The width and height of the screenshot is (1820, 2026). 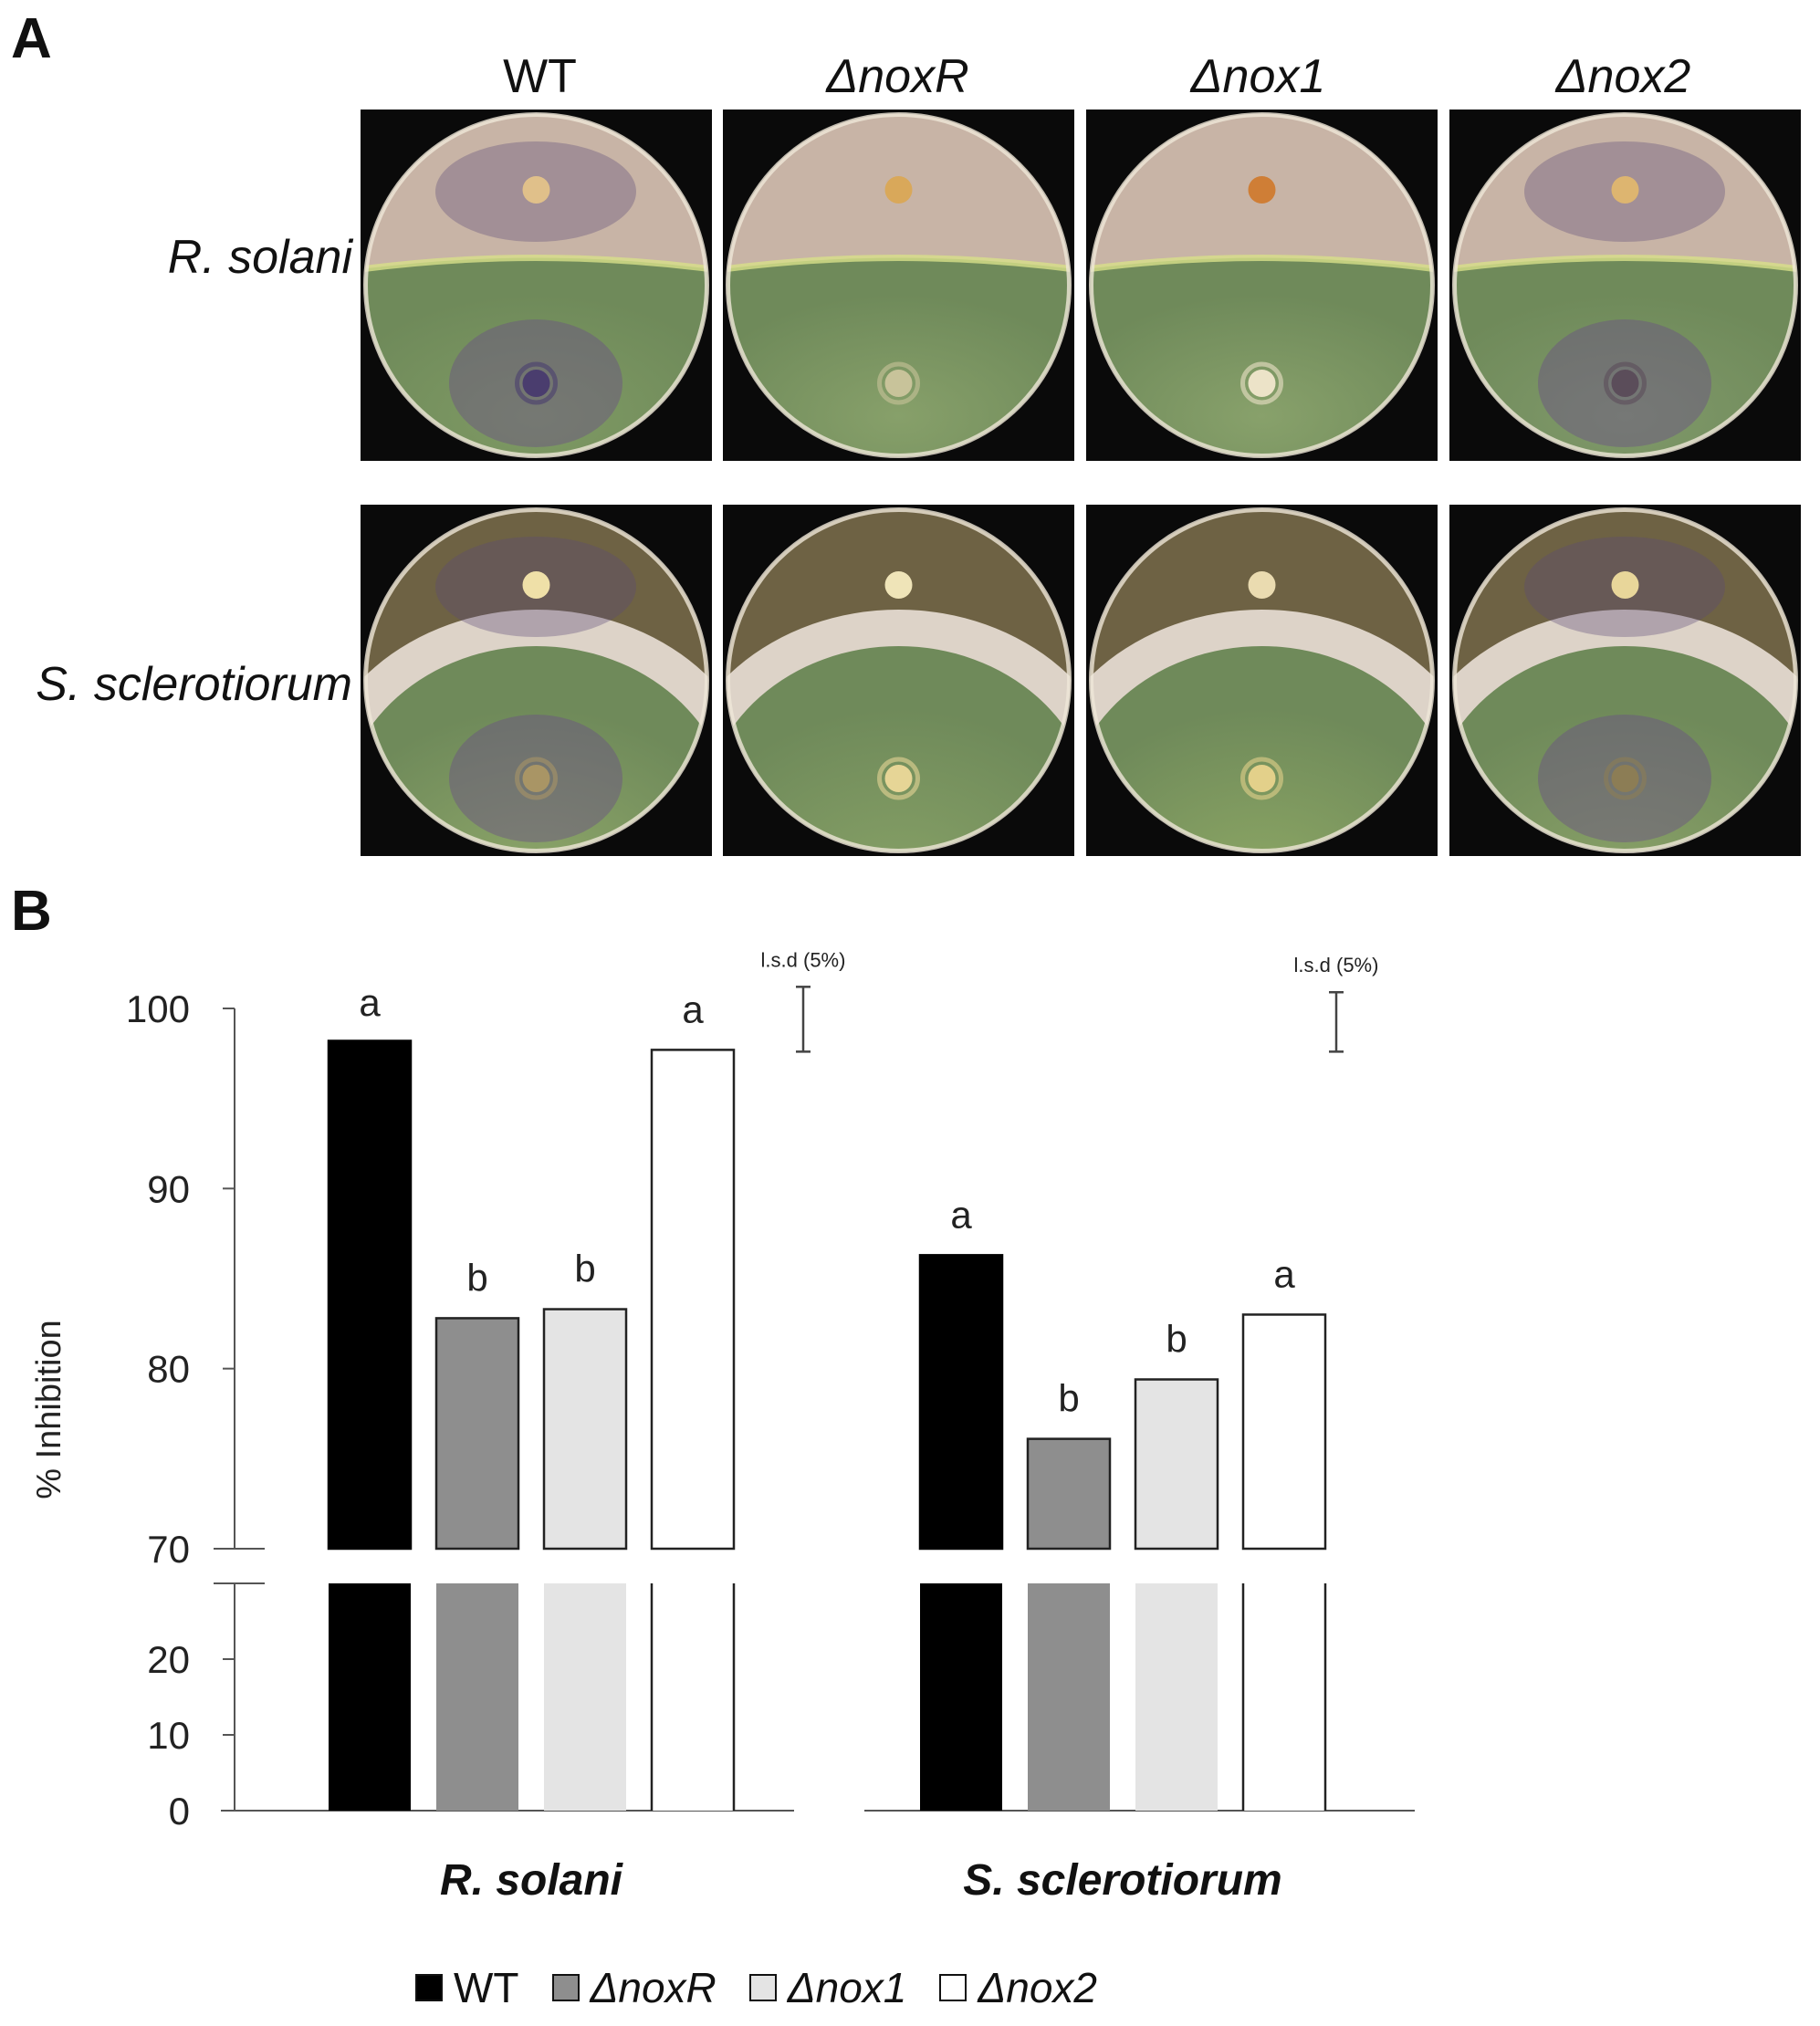 I want to click on legend: WT ΔnoxR Δnox1 Δnox2, so click(x=773, y=1988).